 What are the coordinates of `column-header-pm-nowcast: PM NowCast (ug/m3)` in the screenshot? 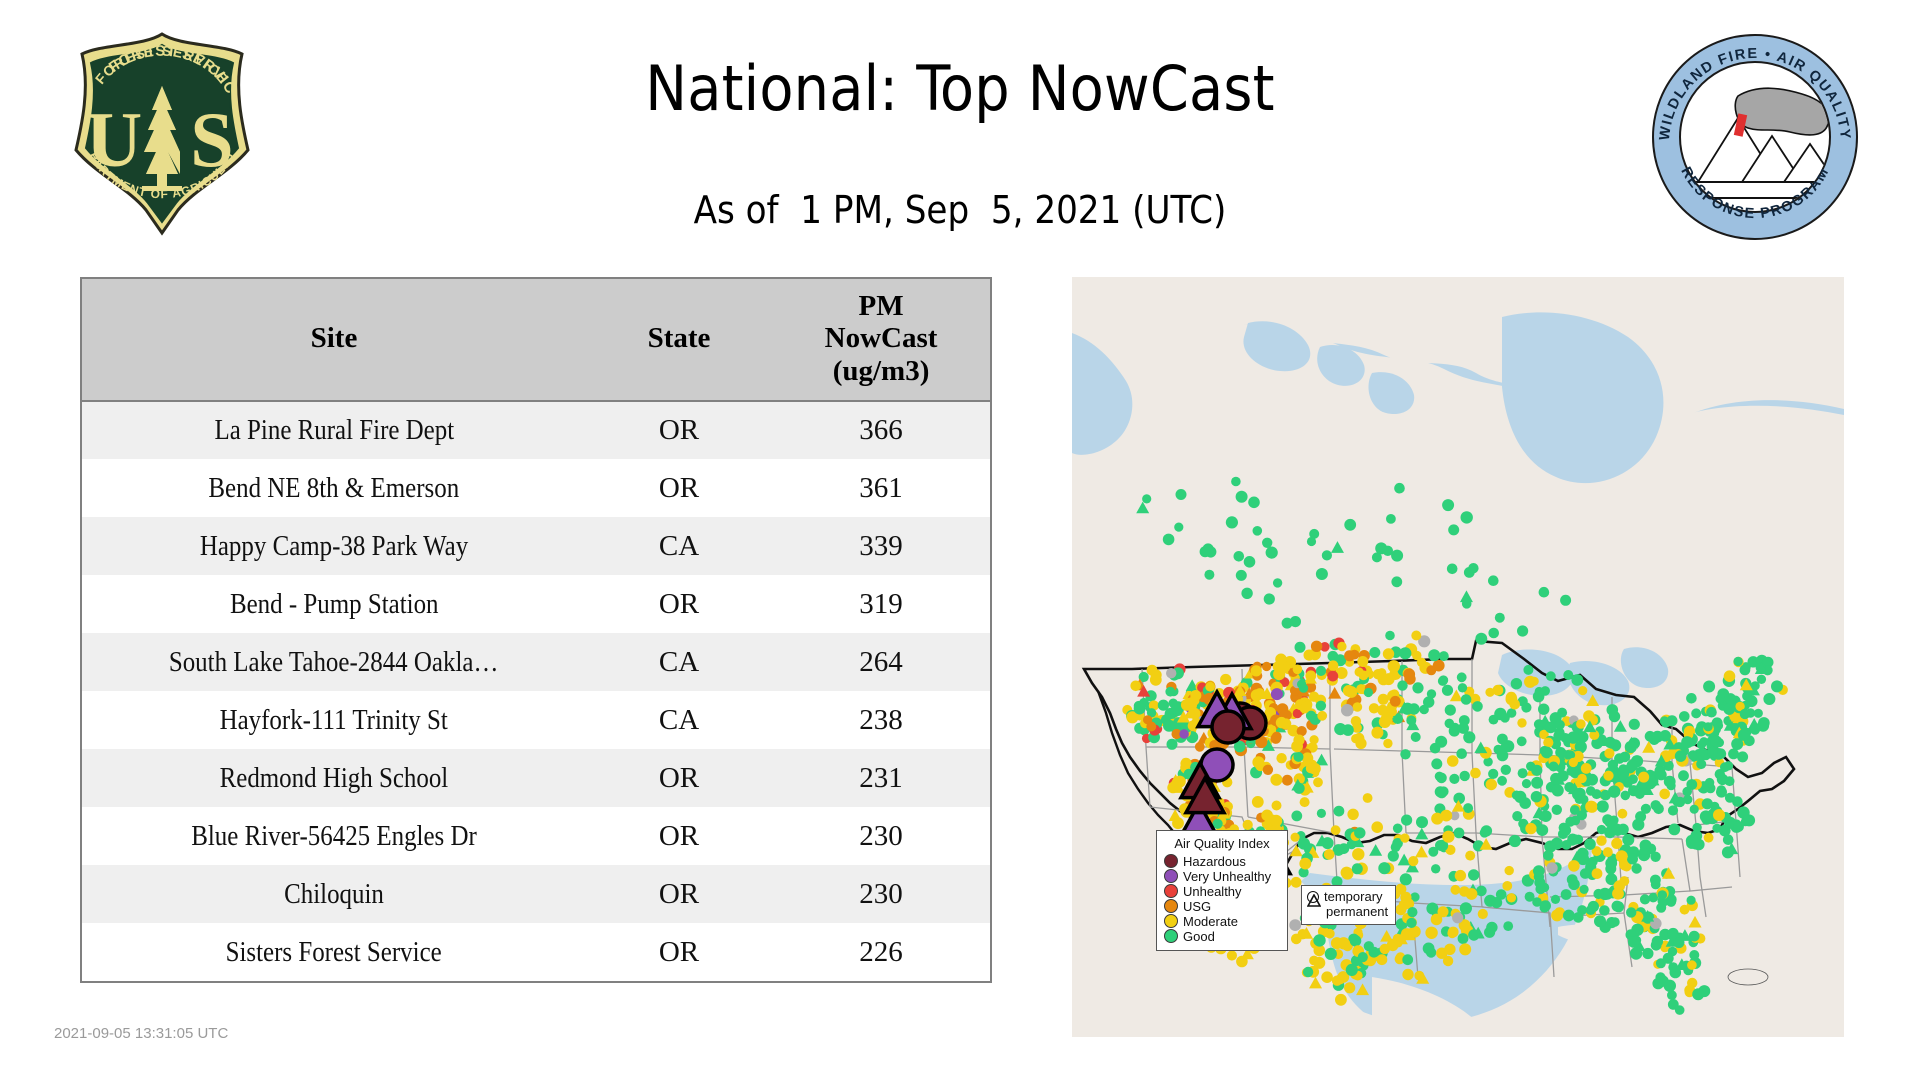 It's located at (881, 340).